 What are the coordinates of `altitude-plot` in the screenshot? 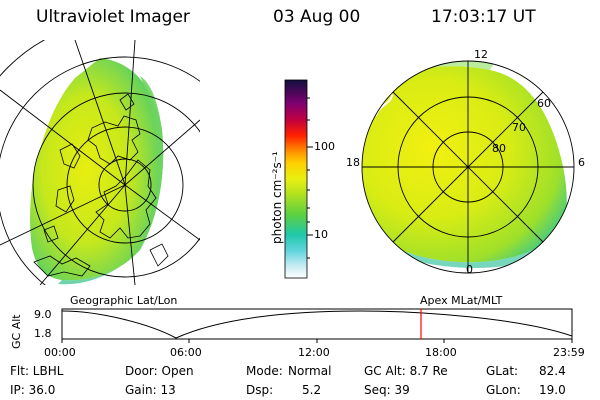 It's located at (317, 325).